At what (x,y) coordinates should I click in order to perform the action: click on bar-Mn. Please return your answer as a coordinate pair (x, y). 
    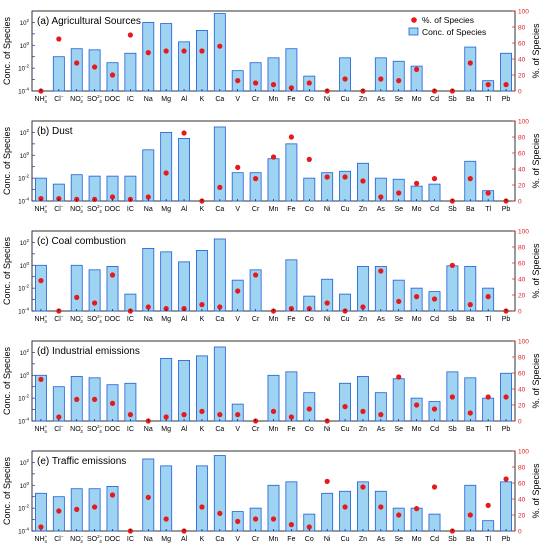
    Looking at the image, I should click on (273, 398).